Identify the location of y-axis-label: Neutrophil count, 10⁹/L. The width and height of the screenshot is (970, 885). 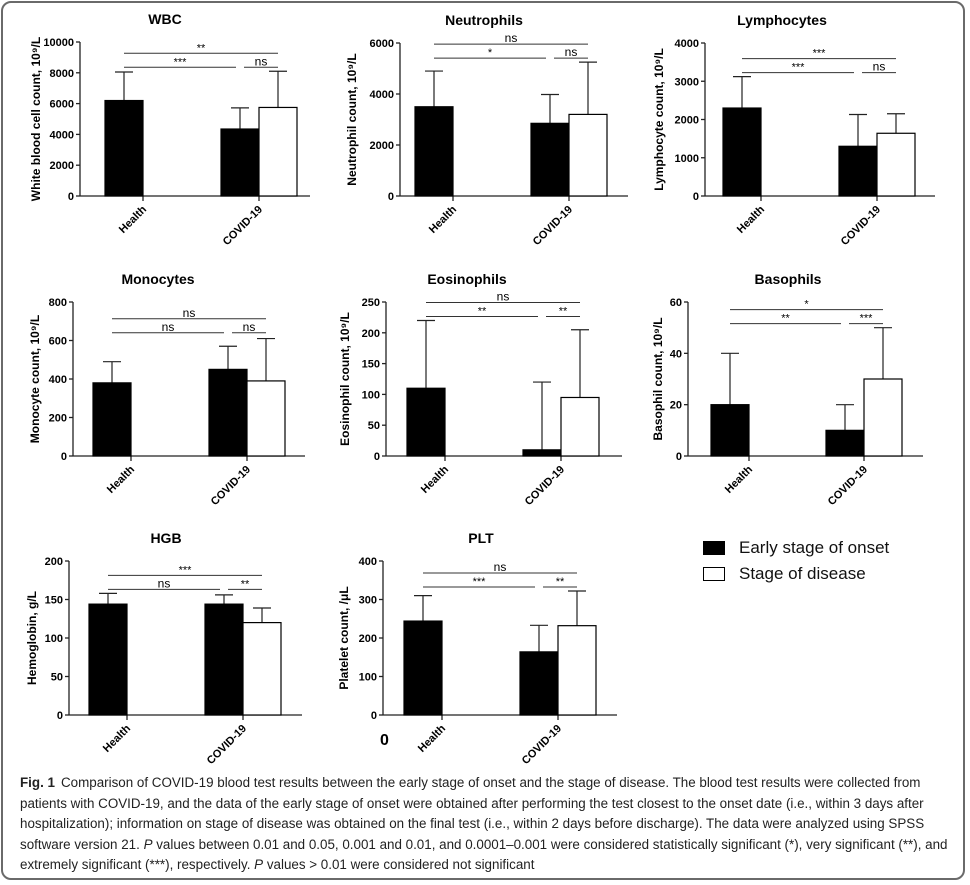
(352, 119).